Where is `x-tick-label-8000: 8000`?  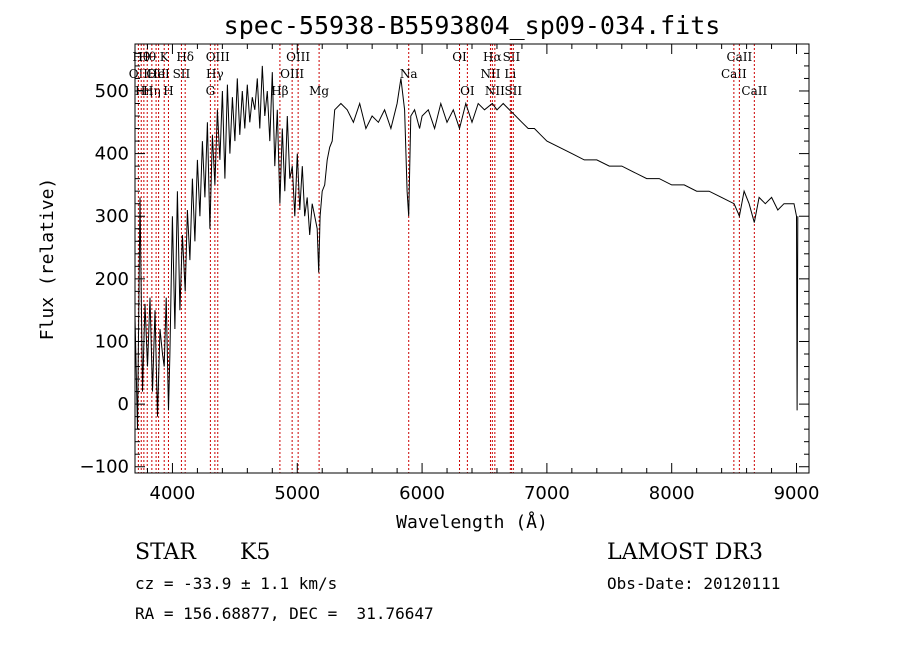 x-tick-label-8000: 8000 is located at coordinates (672, 493).